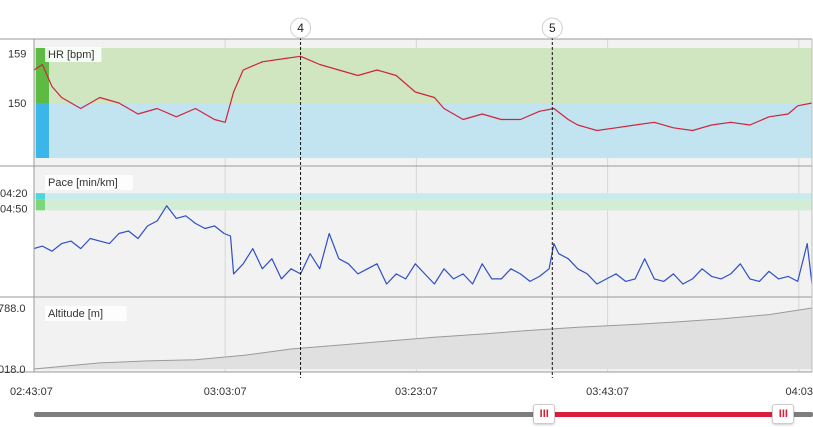 The width and height of the screenshot is (813, 427). I want to click on x-tick-label: 03:03:07, so click(225, 392).